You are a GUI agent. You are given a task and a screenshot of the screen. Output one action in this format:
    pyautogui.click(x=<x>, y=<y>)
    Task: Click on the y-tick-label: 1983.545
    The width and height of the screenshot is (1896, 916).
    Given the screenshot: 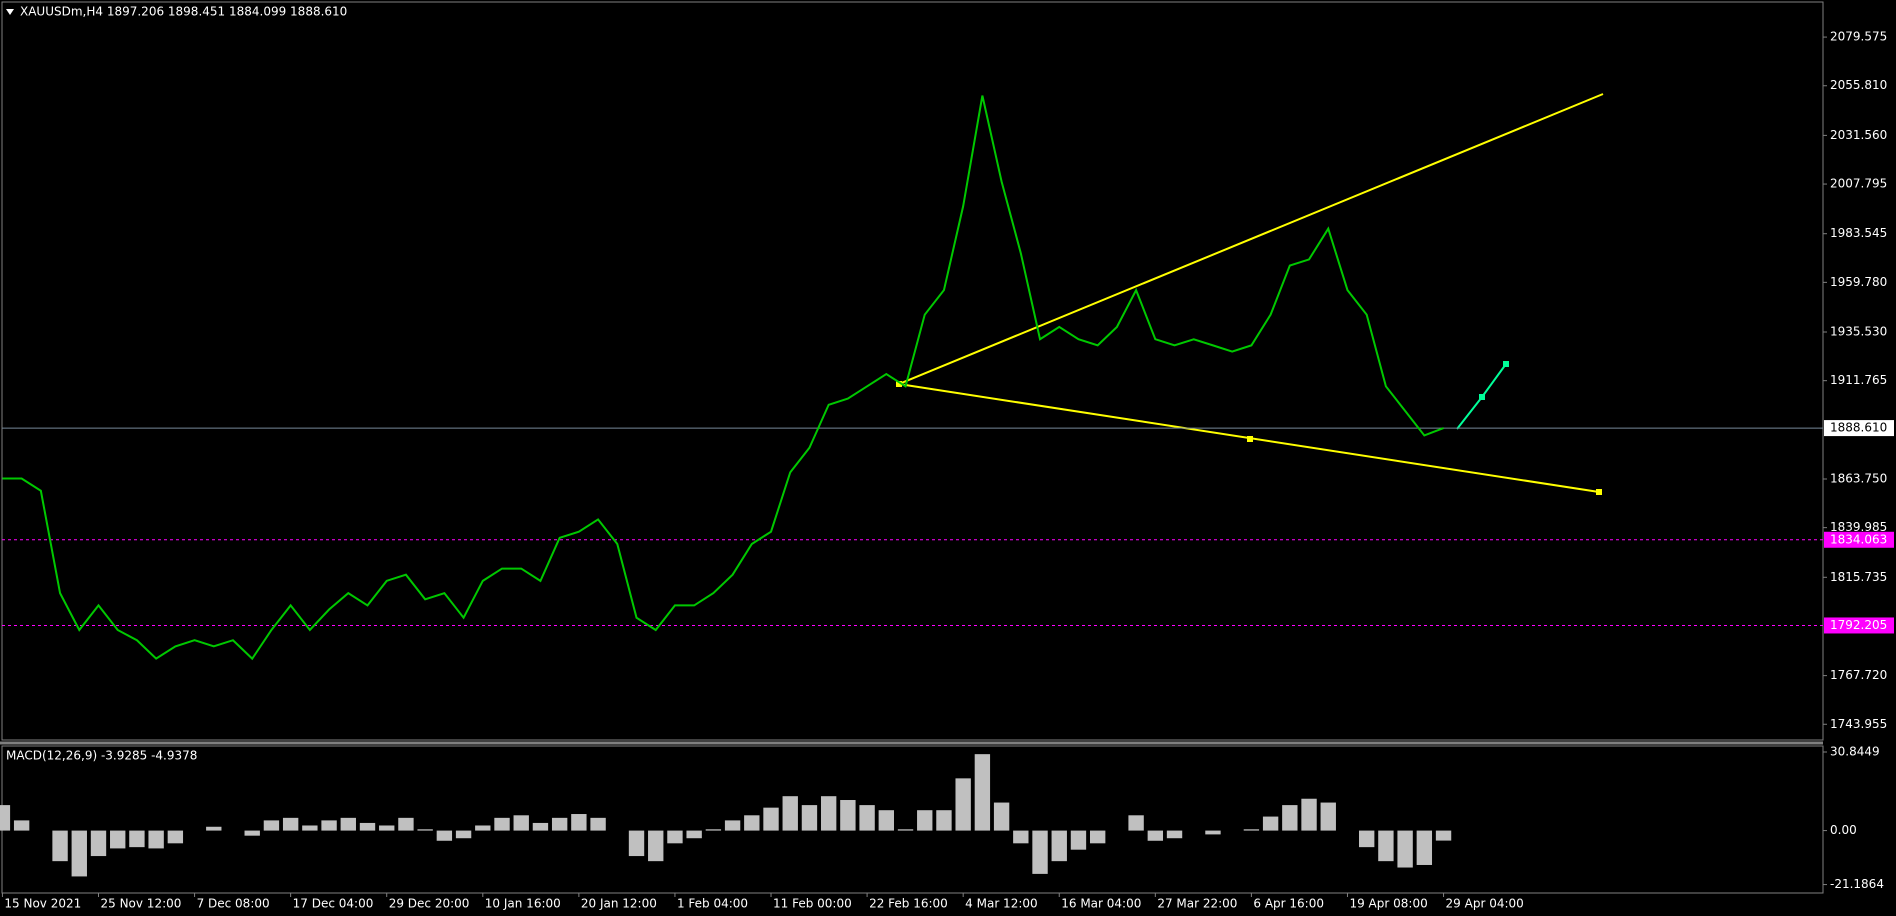 What is the action you would take?
    pyautogui.click(x=1858, y=233)
    